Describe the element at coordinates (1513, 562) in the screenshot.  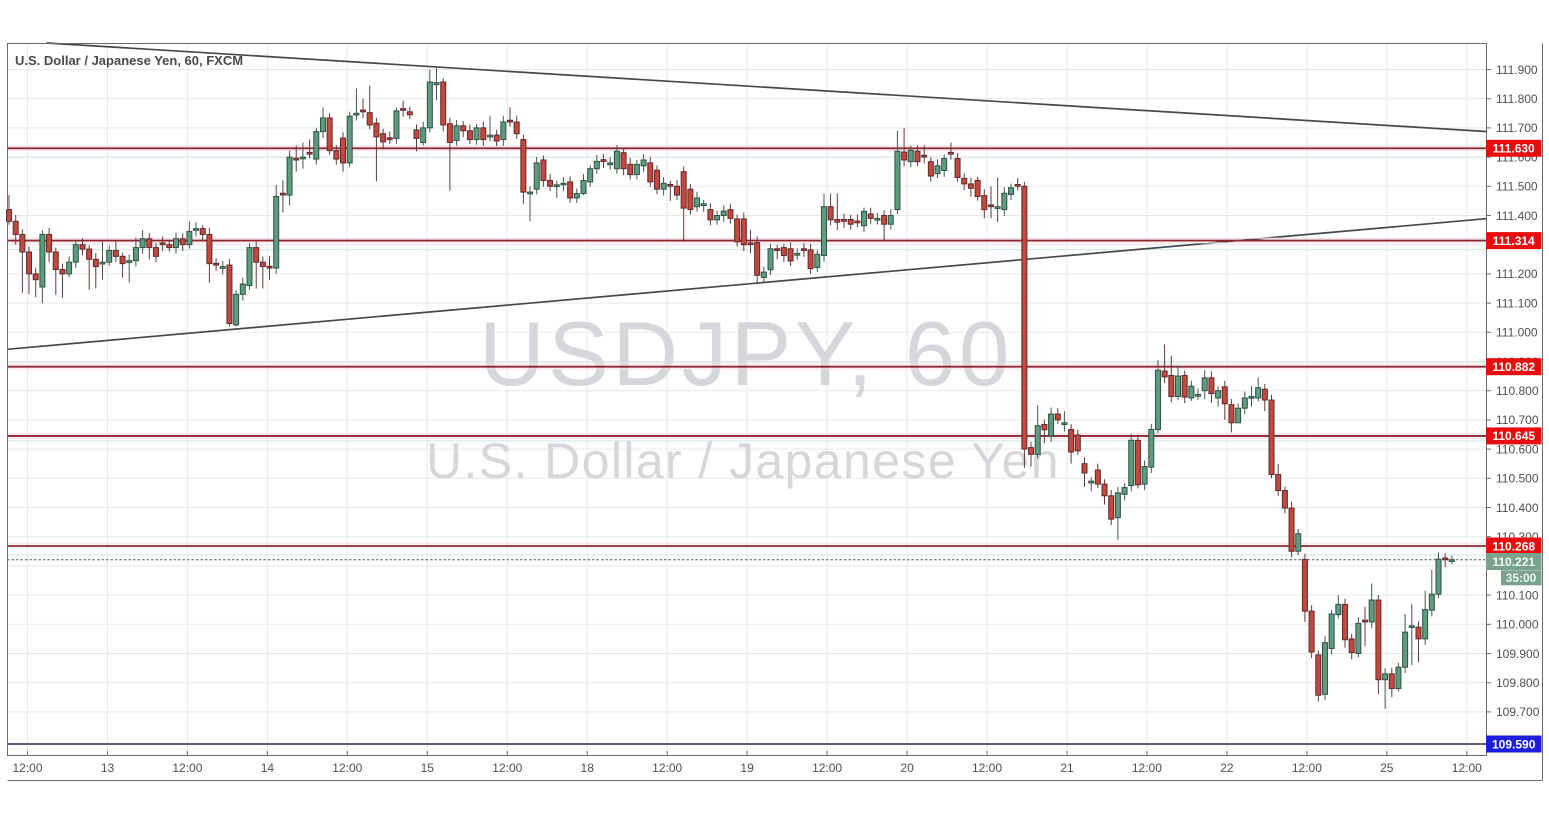
I see `svg-text: 110.221` at that location.